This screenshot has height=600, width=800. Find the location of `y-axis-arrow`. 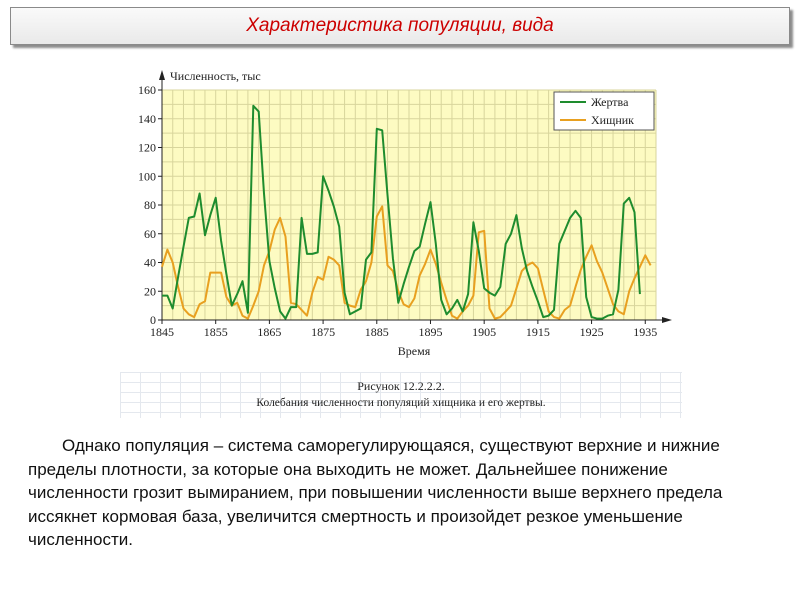

y-axis-arrow is located at coordinates (162, 75).